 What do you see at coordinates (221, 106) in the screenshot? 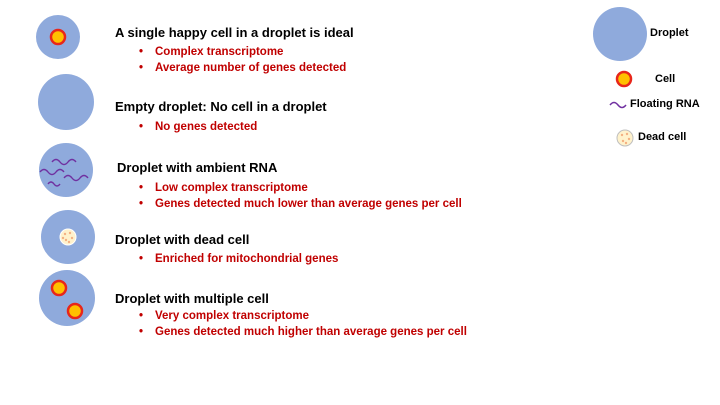
I see `row-title-empty-droplet: Empty droplet: No cell in a droplet` at bounding box center [221, 106].